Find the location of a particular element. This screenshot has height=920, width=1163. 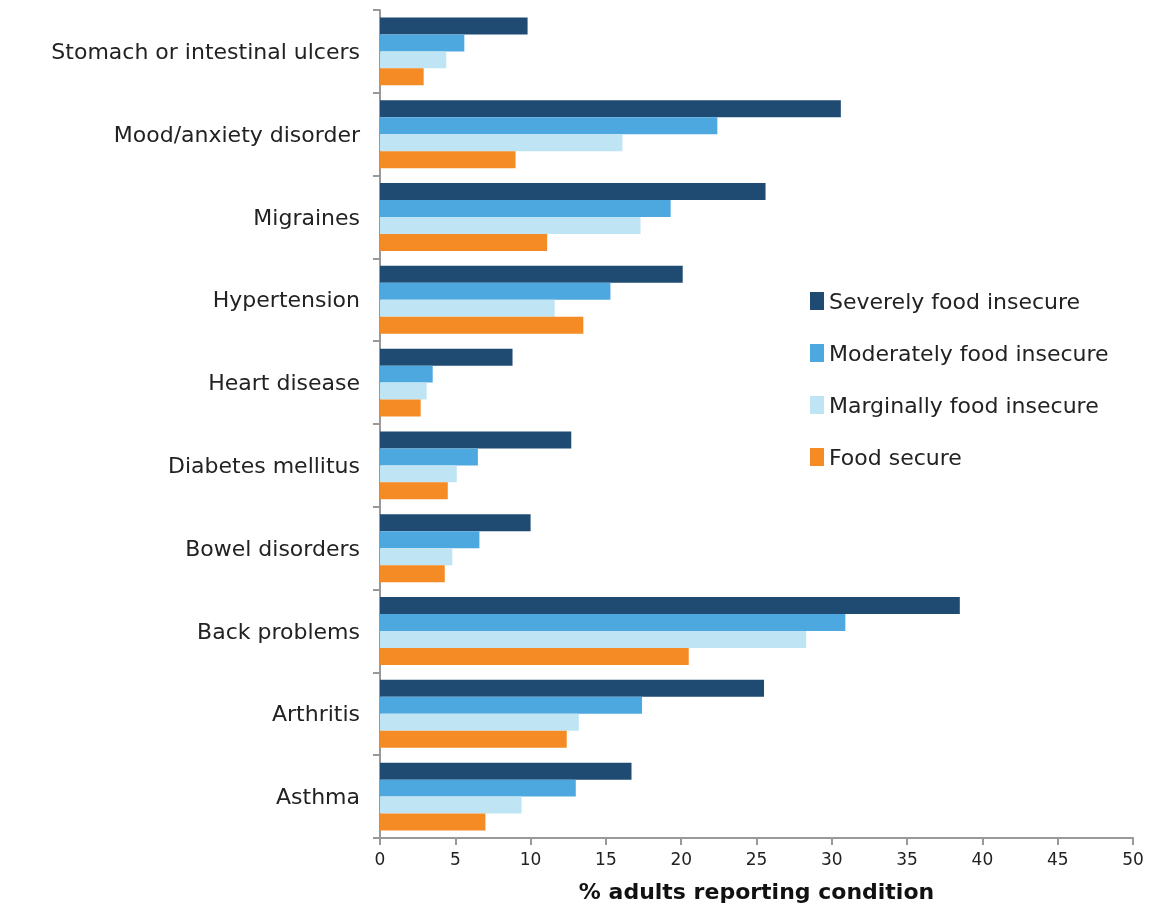

x-tick-label: 10 is located at coordinates (530, 858).